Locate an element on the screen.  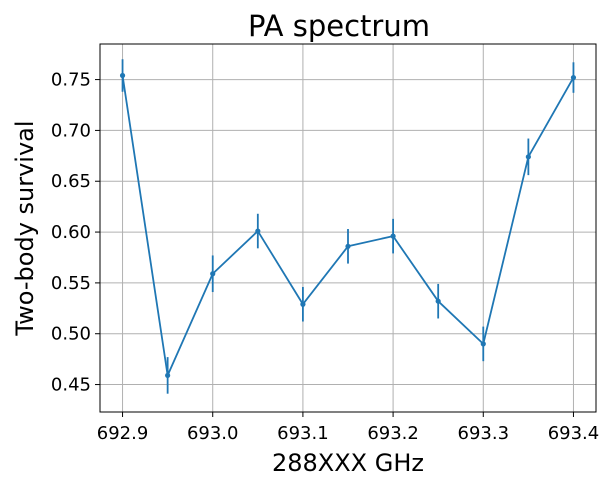
x-tick-label: 693.2 is located at coordinates (393, 433).